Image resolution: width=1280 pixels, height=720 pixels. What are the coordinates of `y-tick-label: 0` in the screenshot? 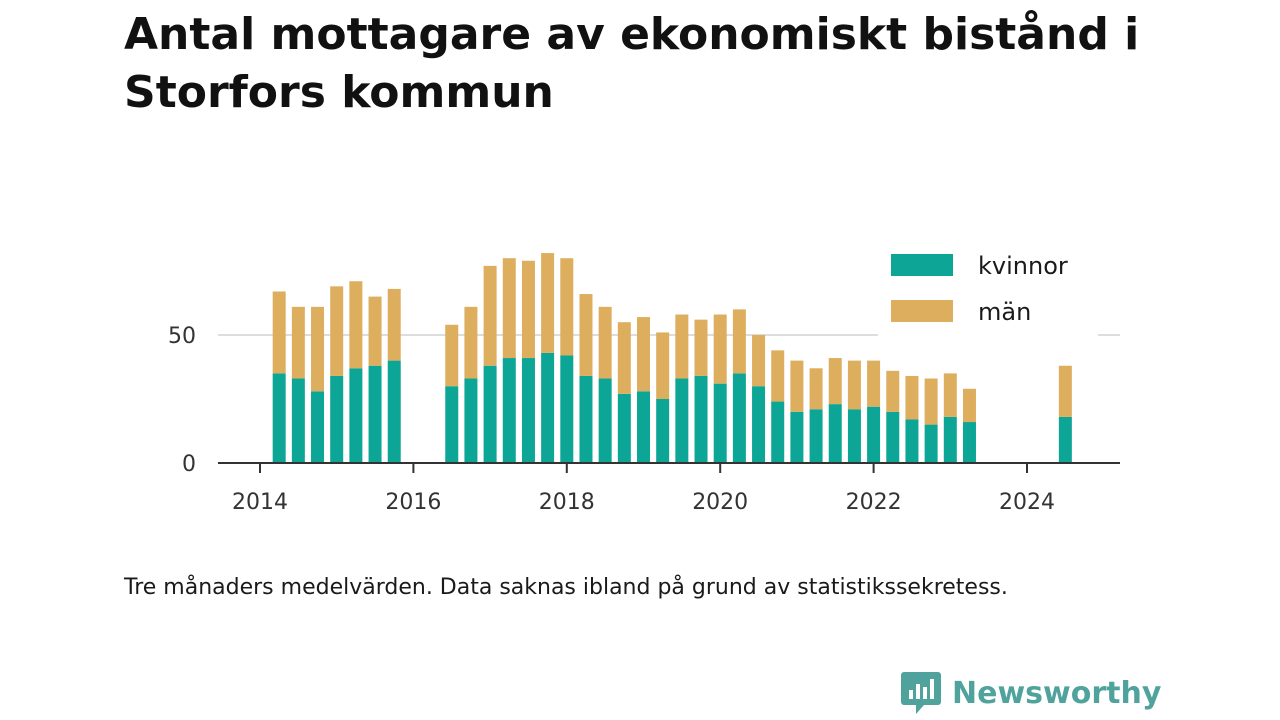 It's located at (189, 464).